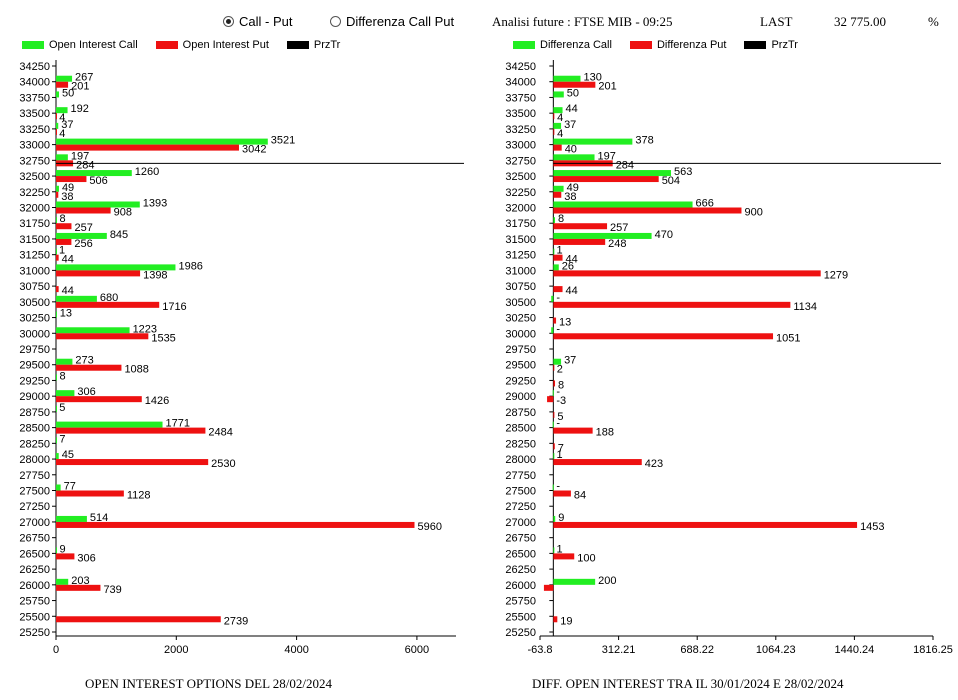  I want to click on call-data-label: 50, so click(573, 93).